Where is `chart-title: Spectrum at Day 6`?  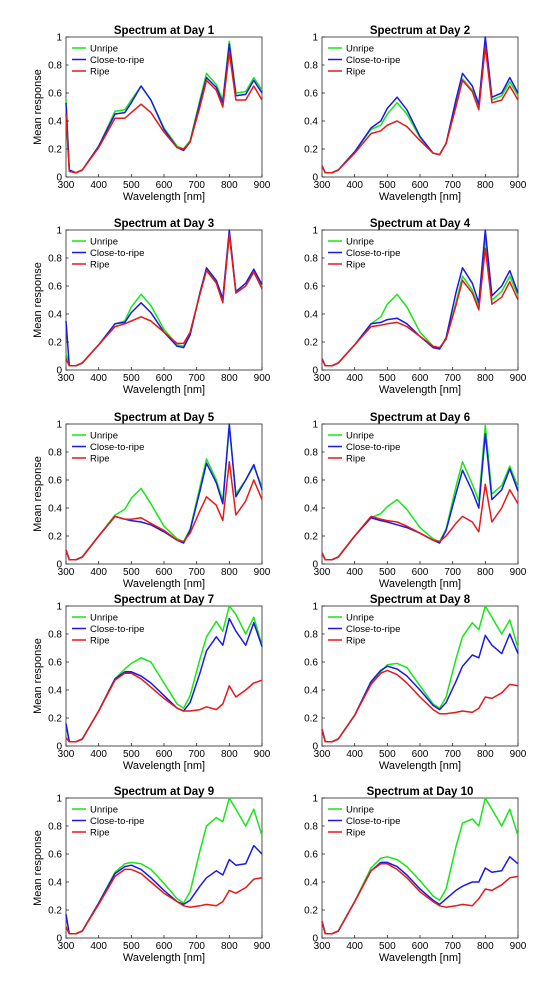
chart-title: Spectrum at Day 6 is located at coordinates (420, 418).